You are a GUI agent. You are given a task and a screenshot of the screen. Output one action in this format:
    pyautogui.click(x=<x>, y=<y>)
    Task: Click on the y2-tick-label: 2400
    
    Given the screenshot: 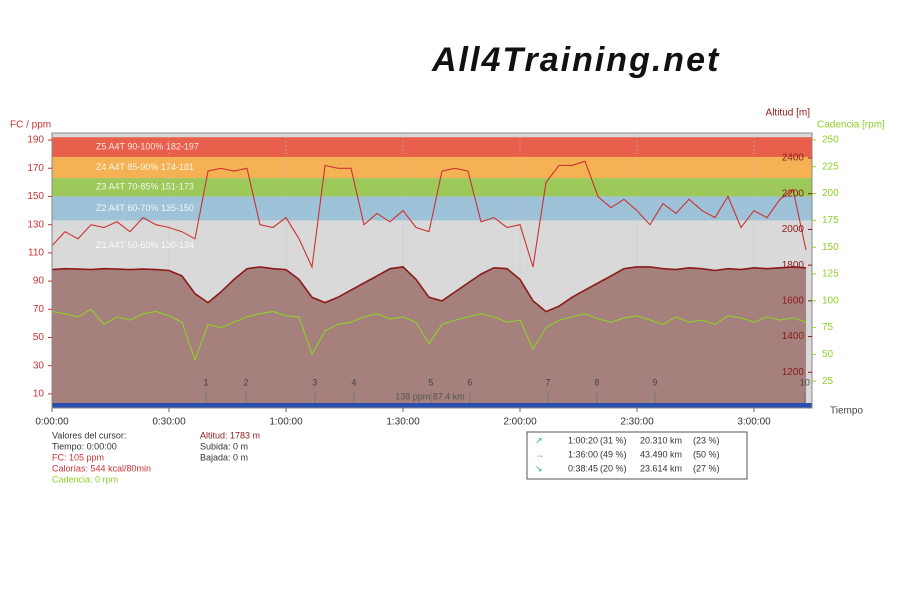 What is the action you would take?
    pyautogui.click(x=793, y=158)
    